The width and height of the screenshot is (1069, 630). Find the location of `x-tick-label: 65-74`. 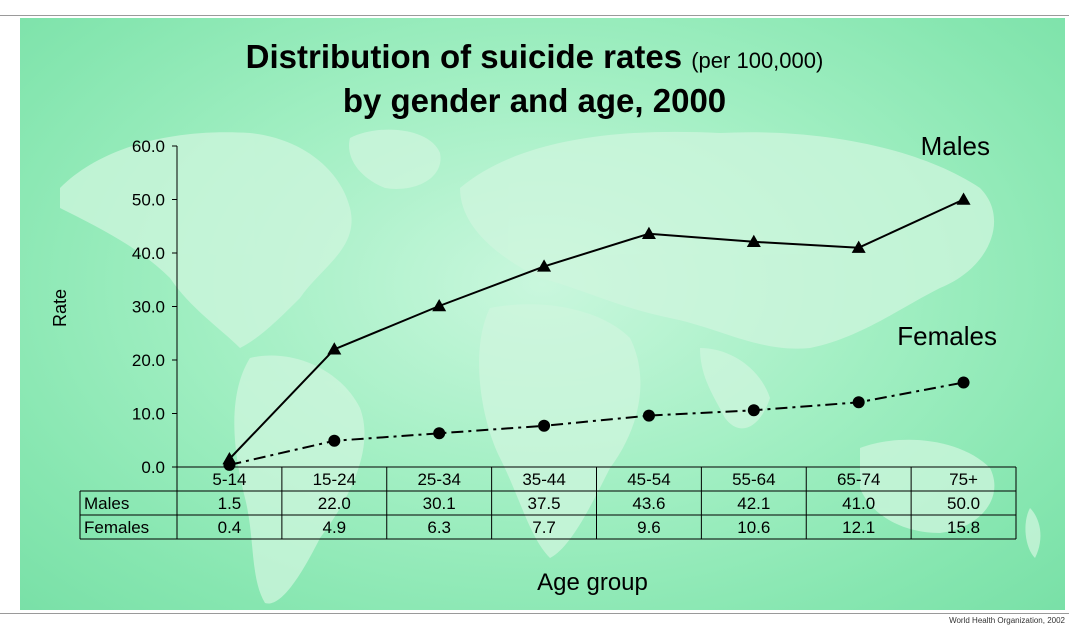

x-tick-label: 65-74 is located at coordinates (858, 479).